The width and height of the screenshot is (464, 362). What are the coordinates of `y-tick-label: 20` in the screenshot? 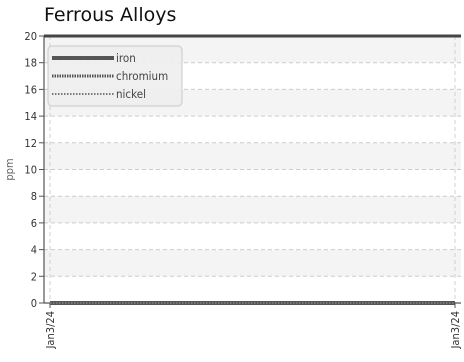 It's located at (30, 36).